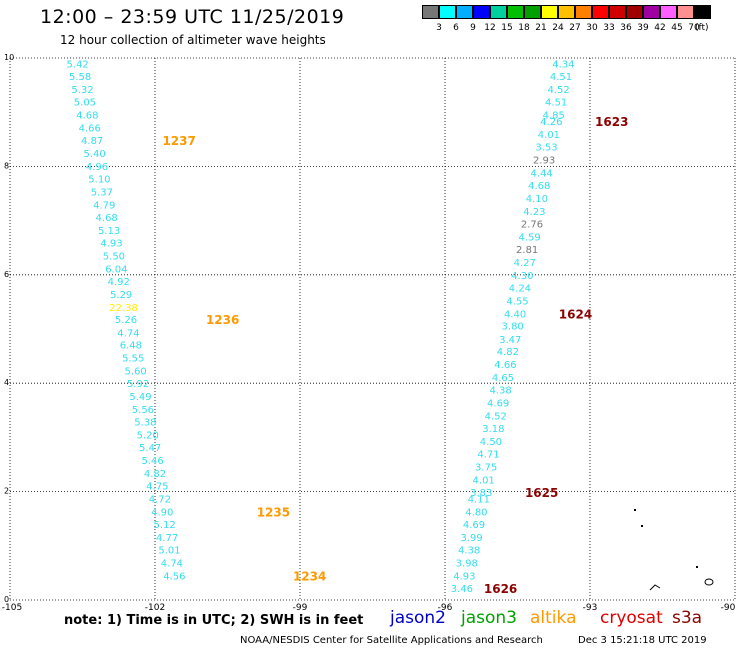 Image resolution: width=740 pixels, height=650 pixels. What do you see at coordinates (174, 577) in the screenshot?
I see `wave-height-label: 4.56` at bounding box center [174, 577].